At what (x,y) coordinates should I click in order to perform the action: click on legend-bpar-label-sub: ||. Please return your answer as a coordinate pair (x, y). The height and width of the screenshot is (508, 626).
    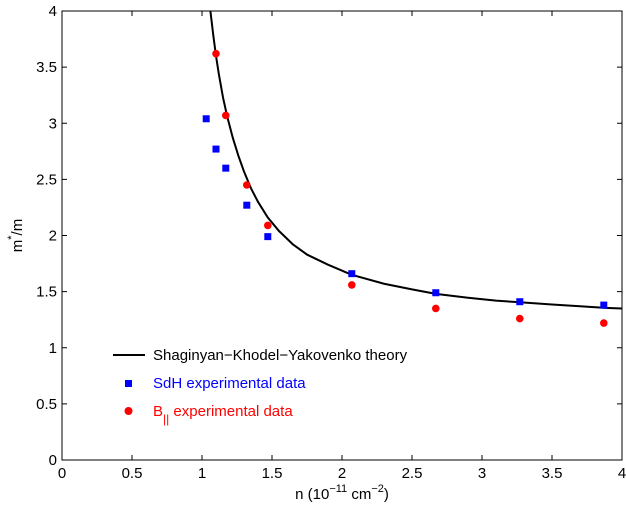
    Looking at the image, I should click on (166, 419).